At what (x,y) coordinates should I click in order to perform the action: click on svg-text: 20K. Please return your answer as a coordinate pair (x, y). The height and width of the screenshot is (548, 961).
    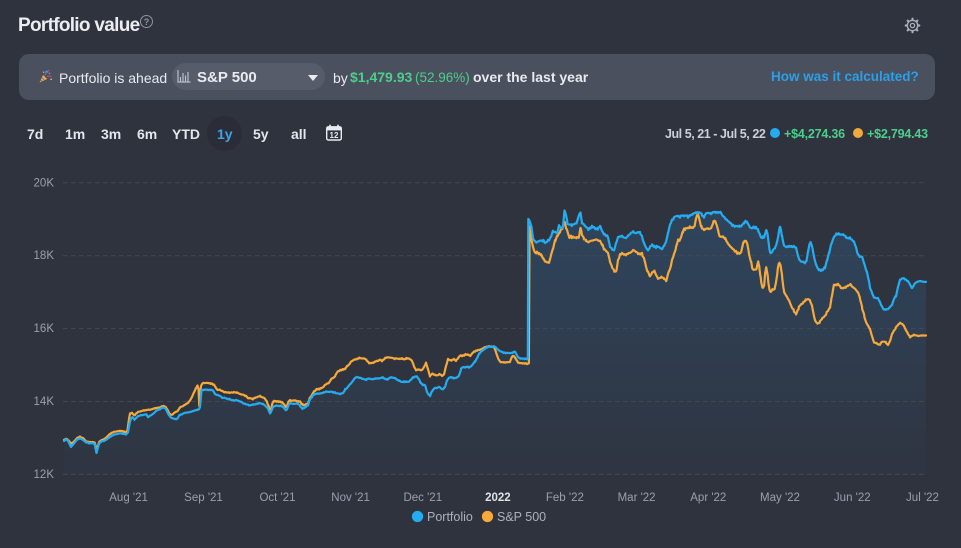
    Looking at the image, I should click on (44, 183).